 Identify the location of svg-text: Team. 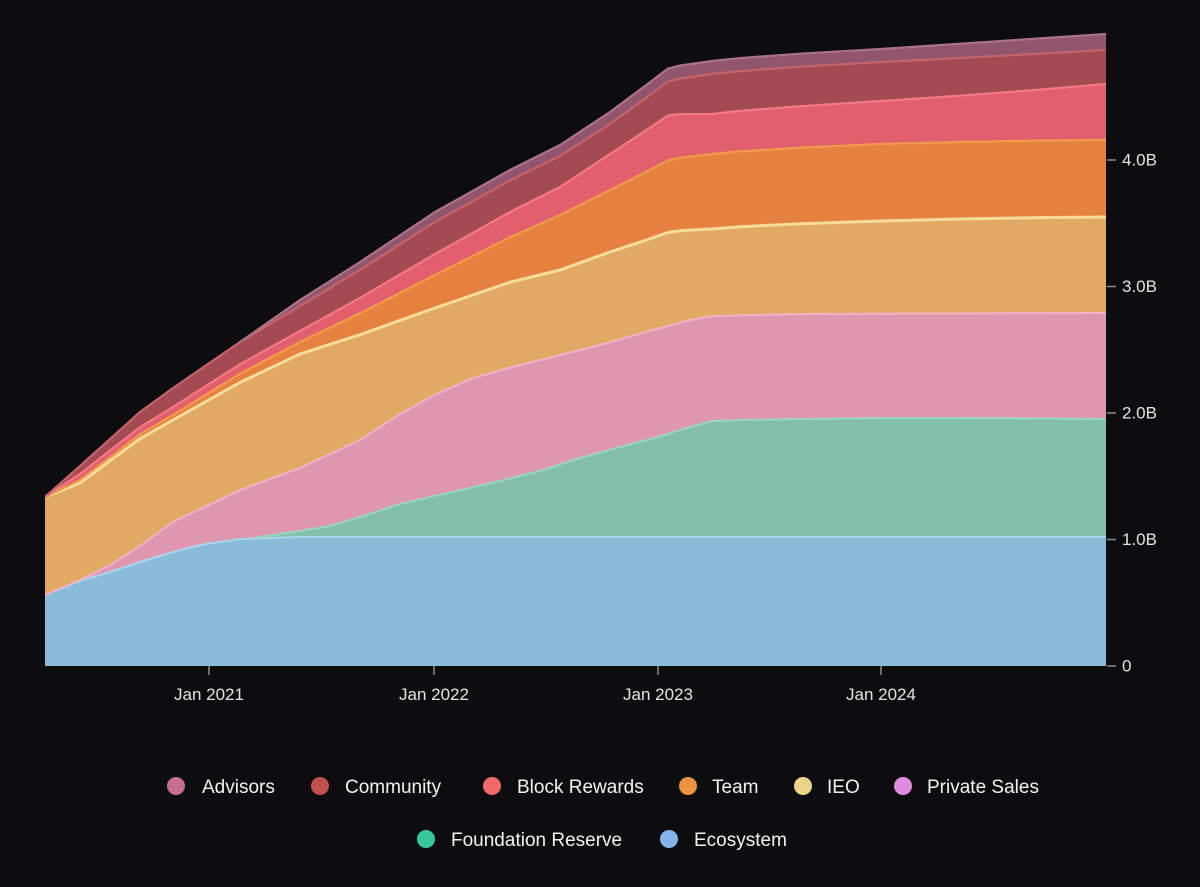
(735, 787).